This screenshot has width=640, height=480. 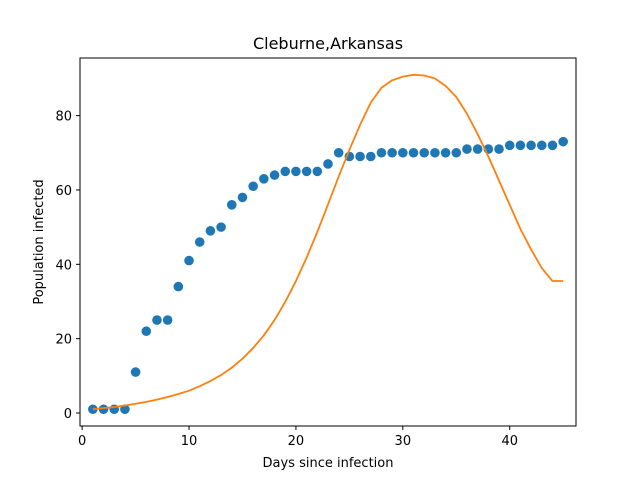 I want to click on y-tick-label: 40, so click(x=63, y=265).